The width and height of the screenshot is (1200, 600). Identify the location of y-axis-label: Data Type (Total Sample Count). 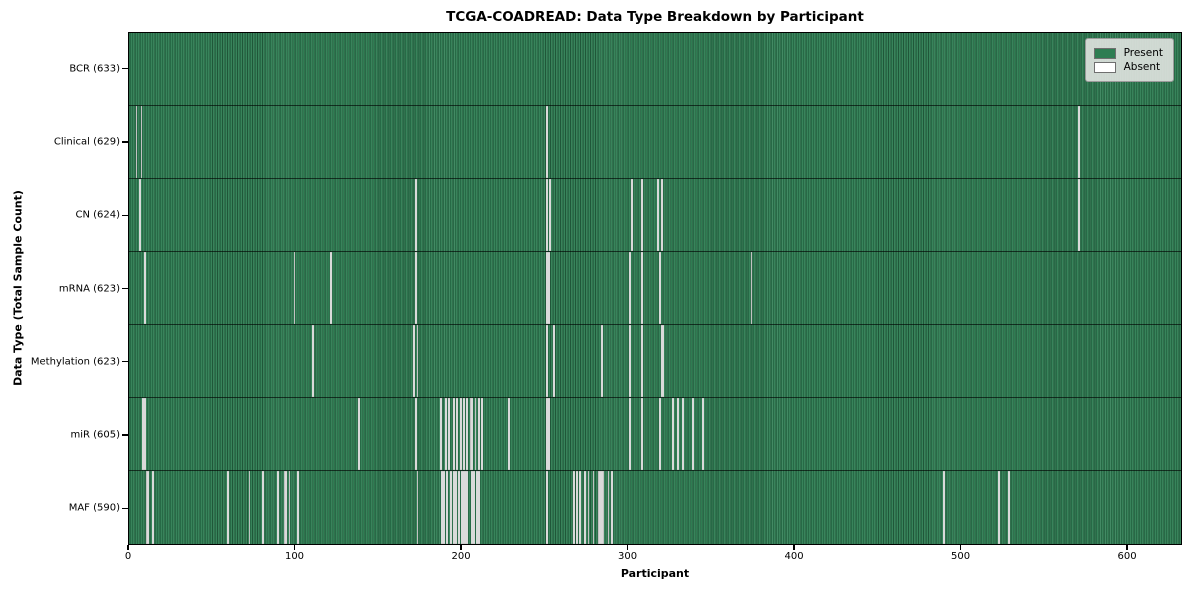
(18, 288).